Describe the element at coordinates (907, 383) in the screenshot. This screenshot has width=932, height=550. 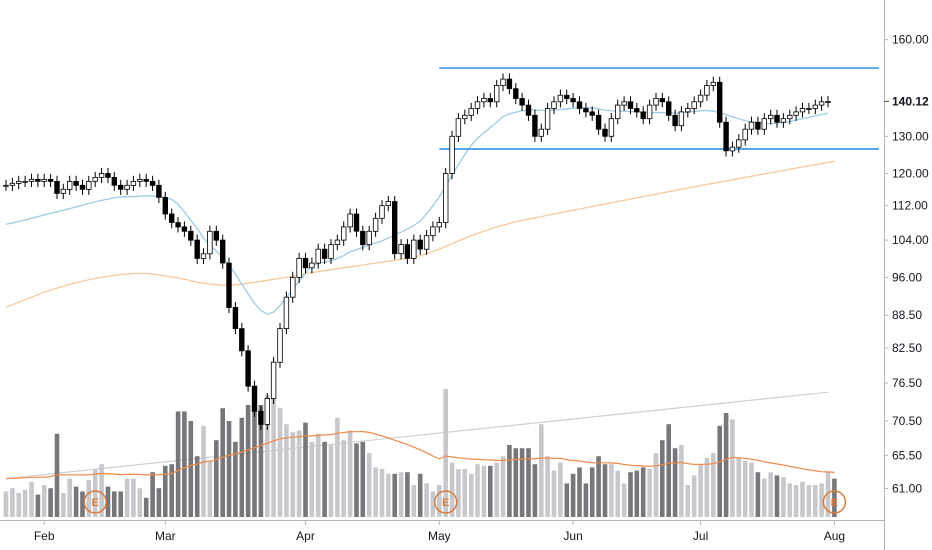
I see `y-axis-tick-label: 76.50` at that location.